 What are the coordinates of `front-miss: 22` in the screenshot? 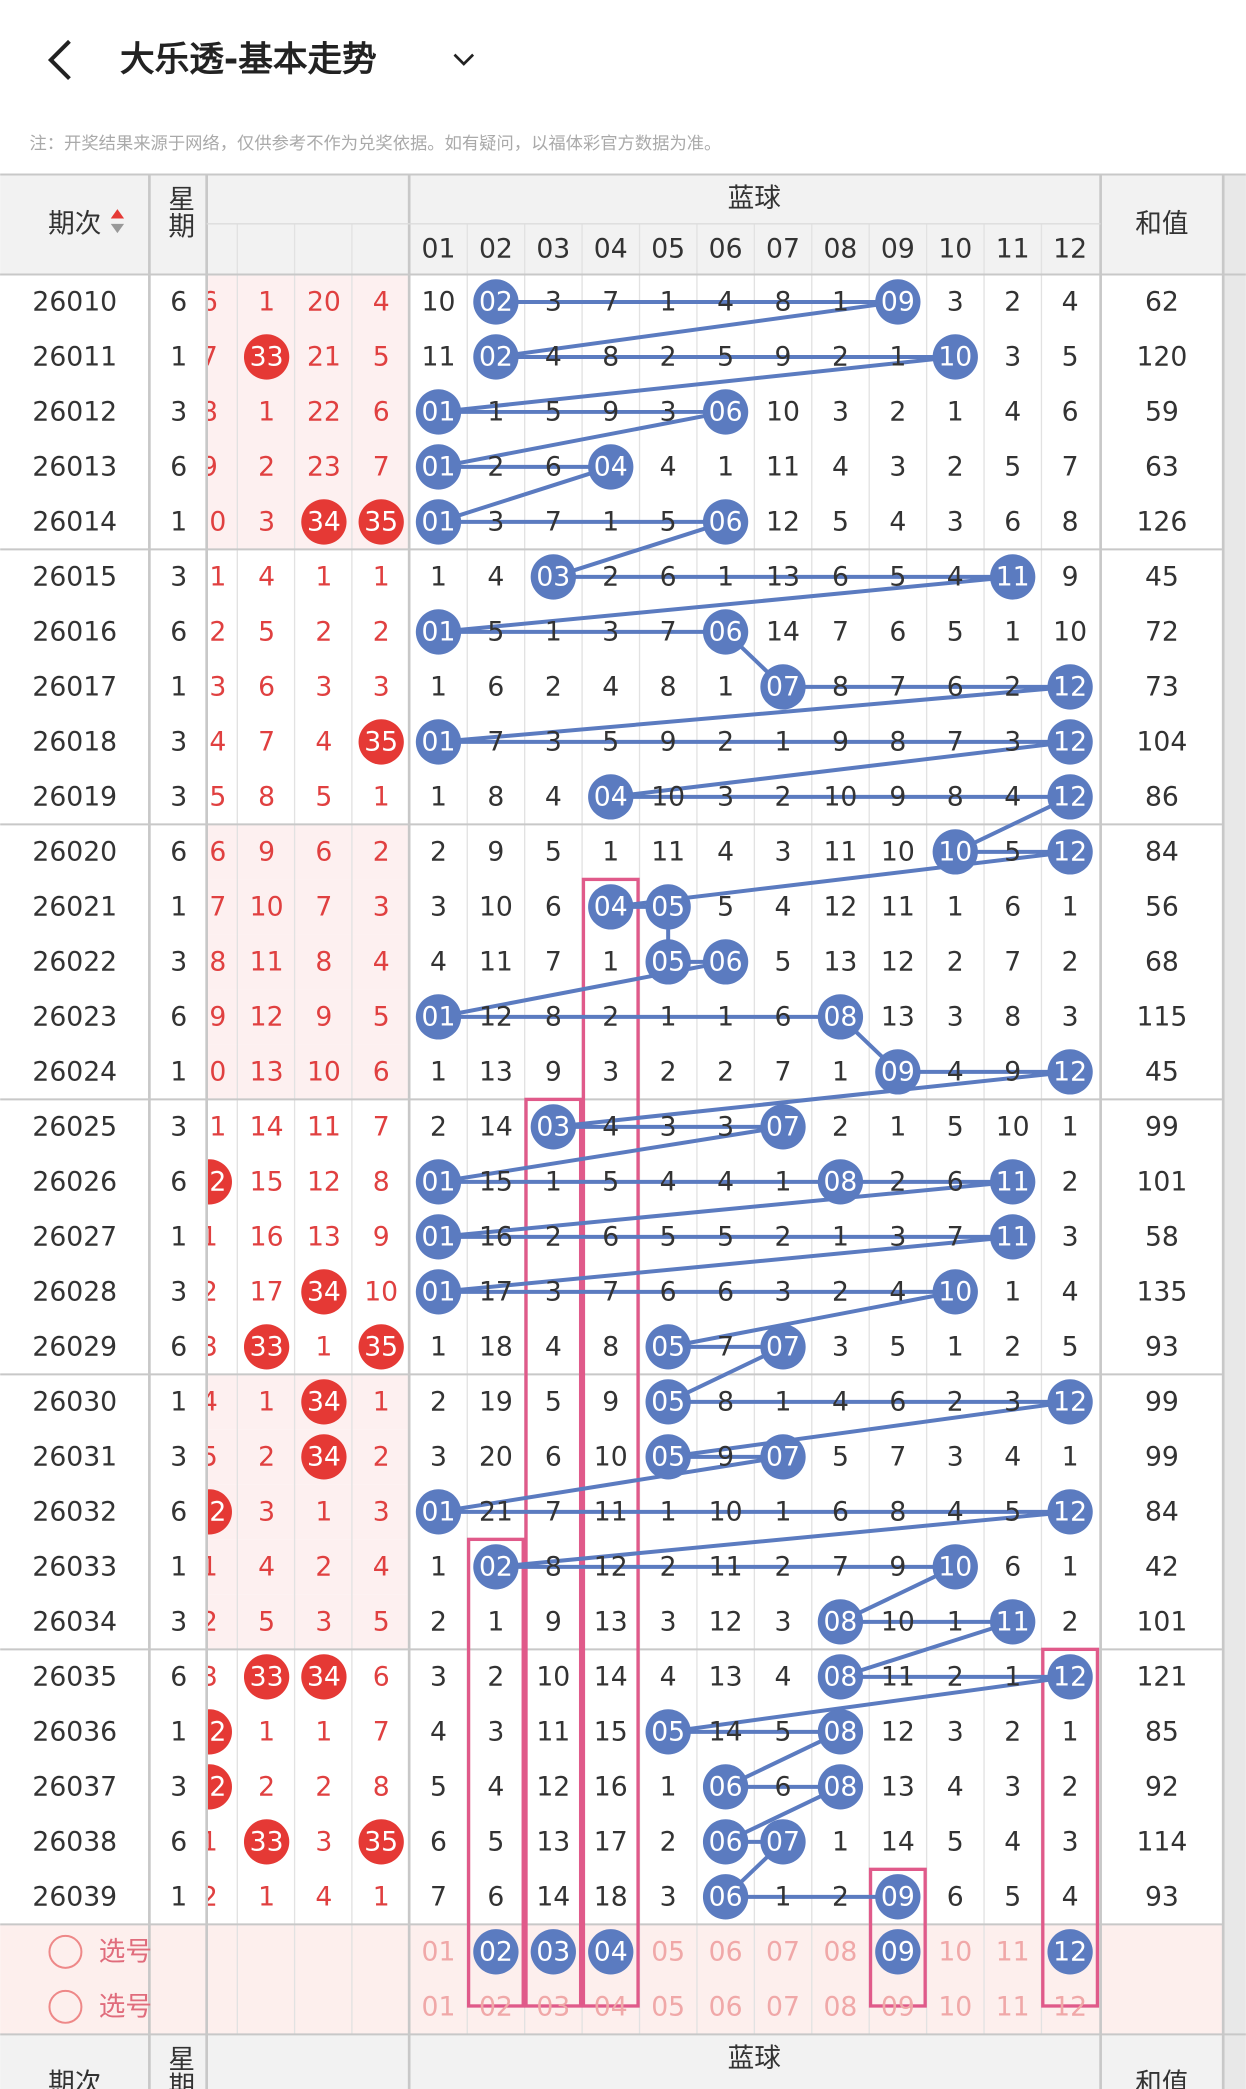 It's located at (324, 411).